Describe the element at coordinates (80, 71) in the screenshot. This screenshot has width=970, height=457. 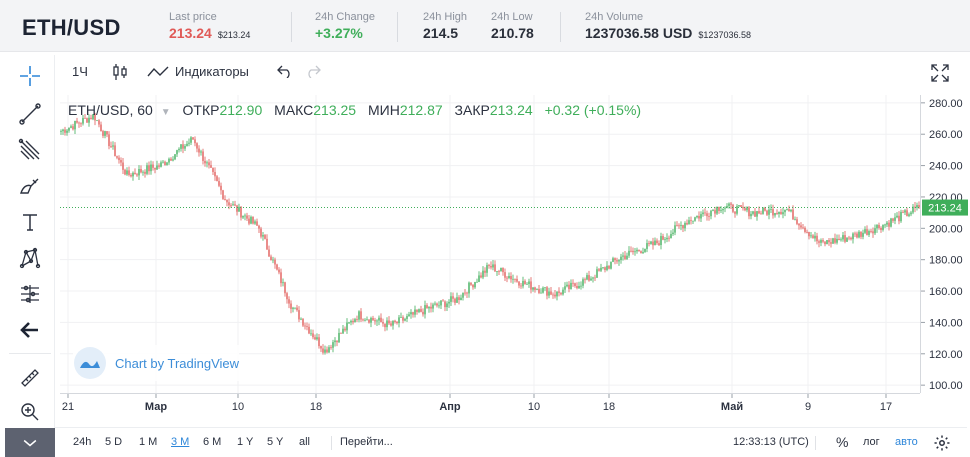
I see `interval-button: 1Ч` at that location.